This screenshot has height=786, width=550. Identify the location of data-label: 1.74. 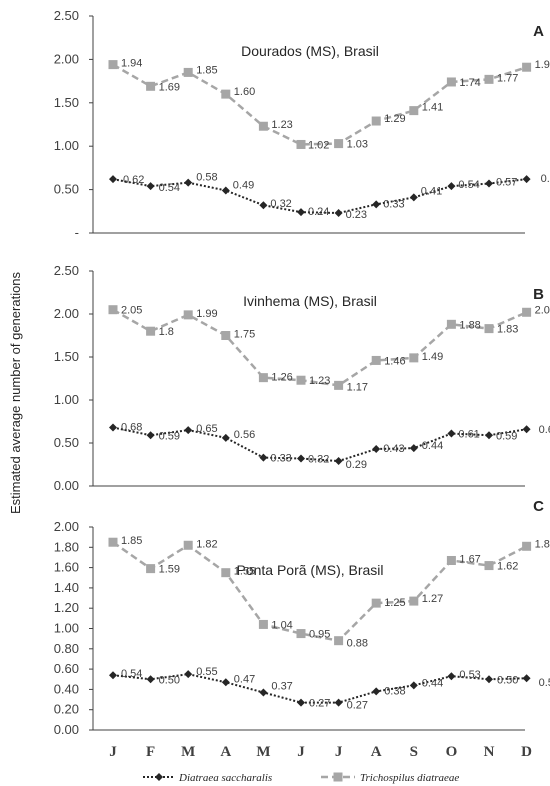
(469, 83).